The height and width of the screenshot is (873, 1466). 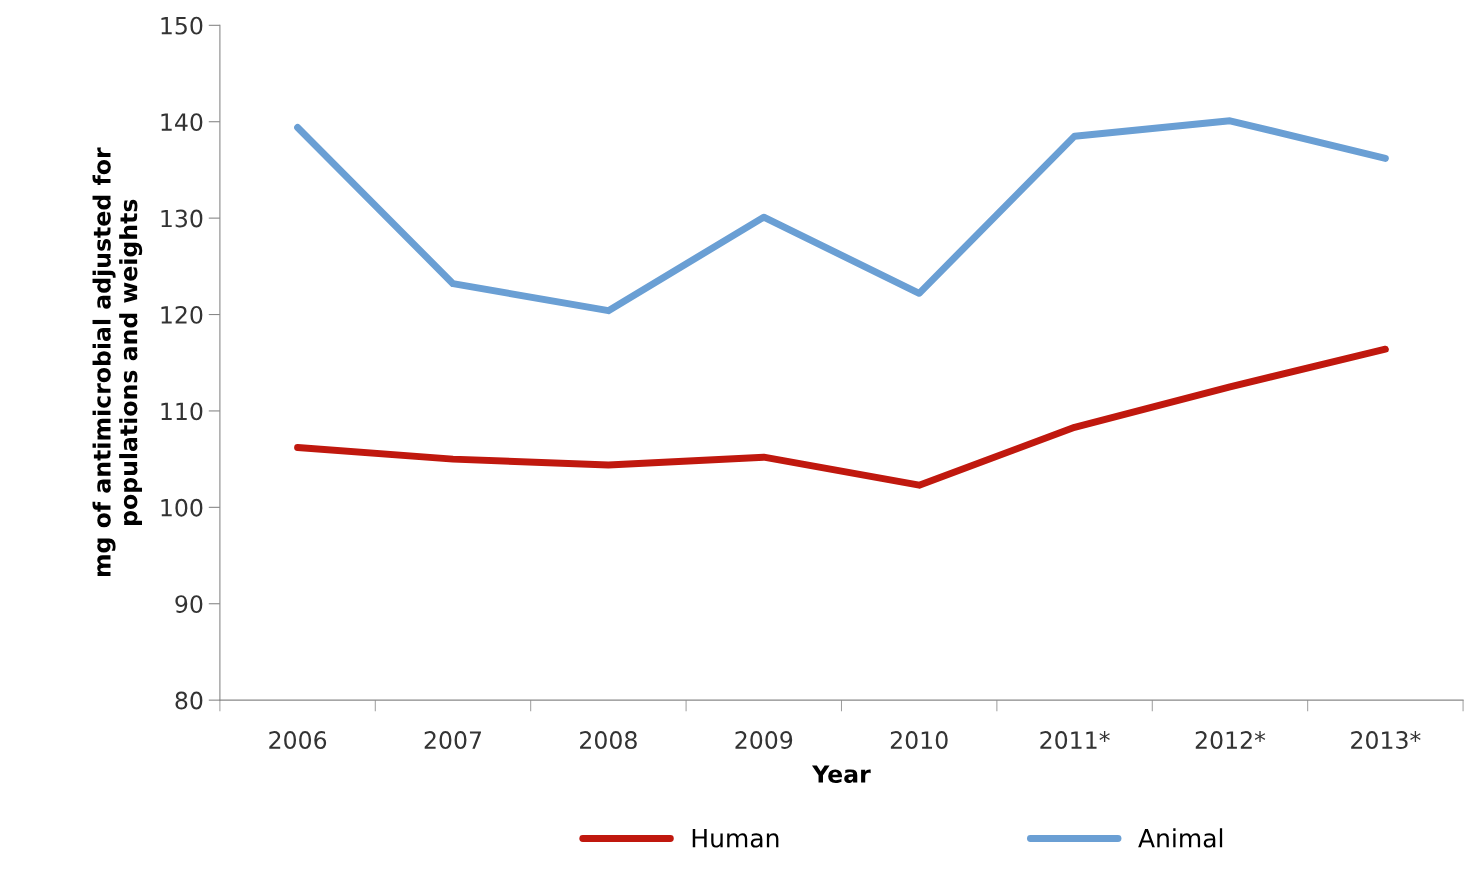 What do you see at coordinates (189, 604) in the screenshot?
I see `y-tick-label: 90` at bounding box center [189, 604].